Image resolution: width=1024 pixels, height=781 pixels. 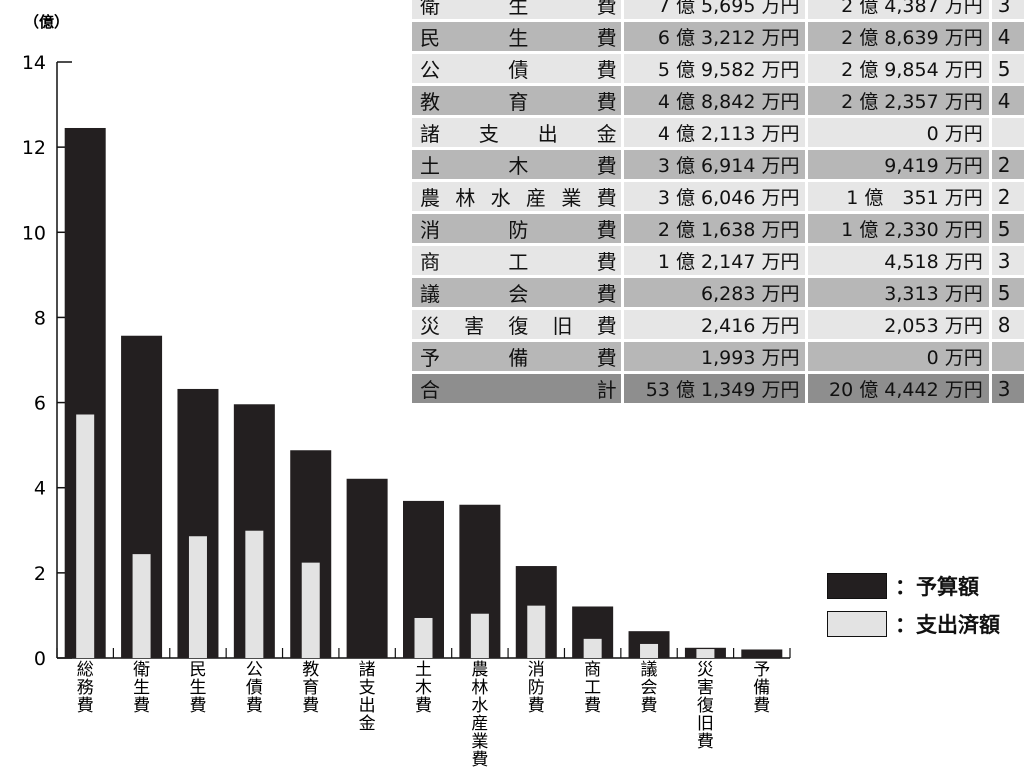 What do you see at coordinates (40, 404) in the screenshot?
I see `y-tick-label: 6` at bounding box center [40, 404].